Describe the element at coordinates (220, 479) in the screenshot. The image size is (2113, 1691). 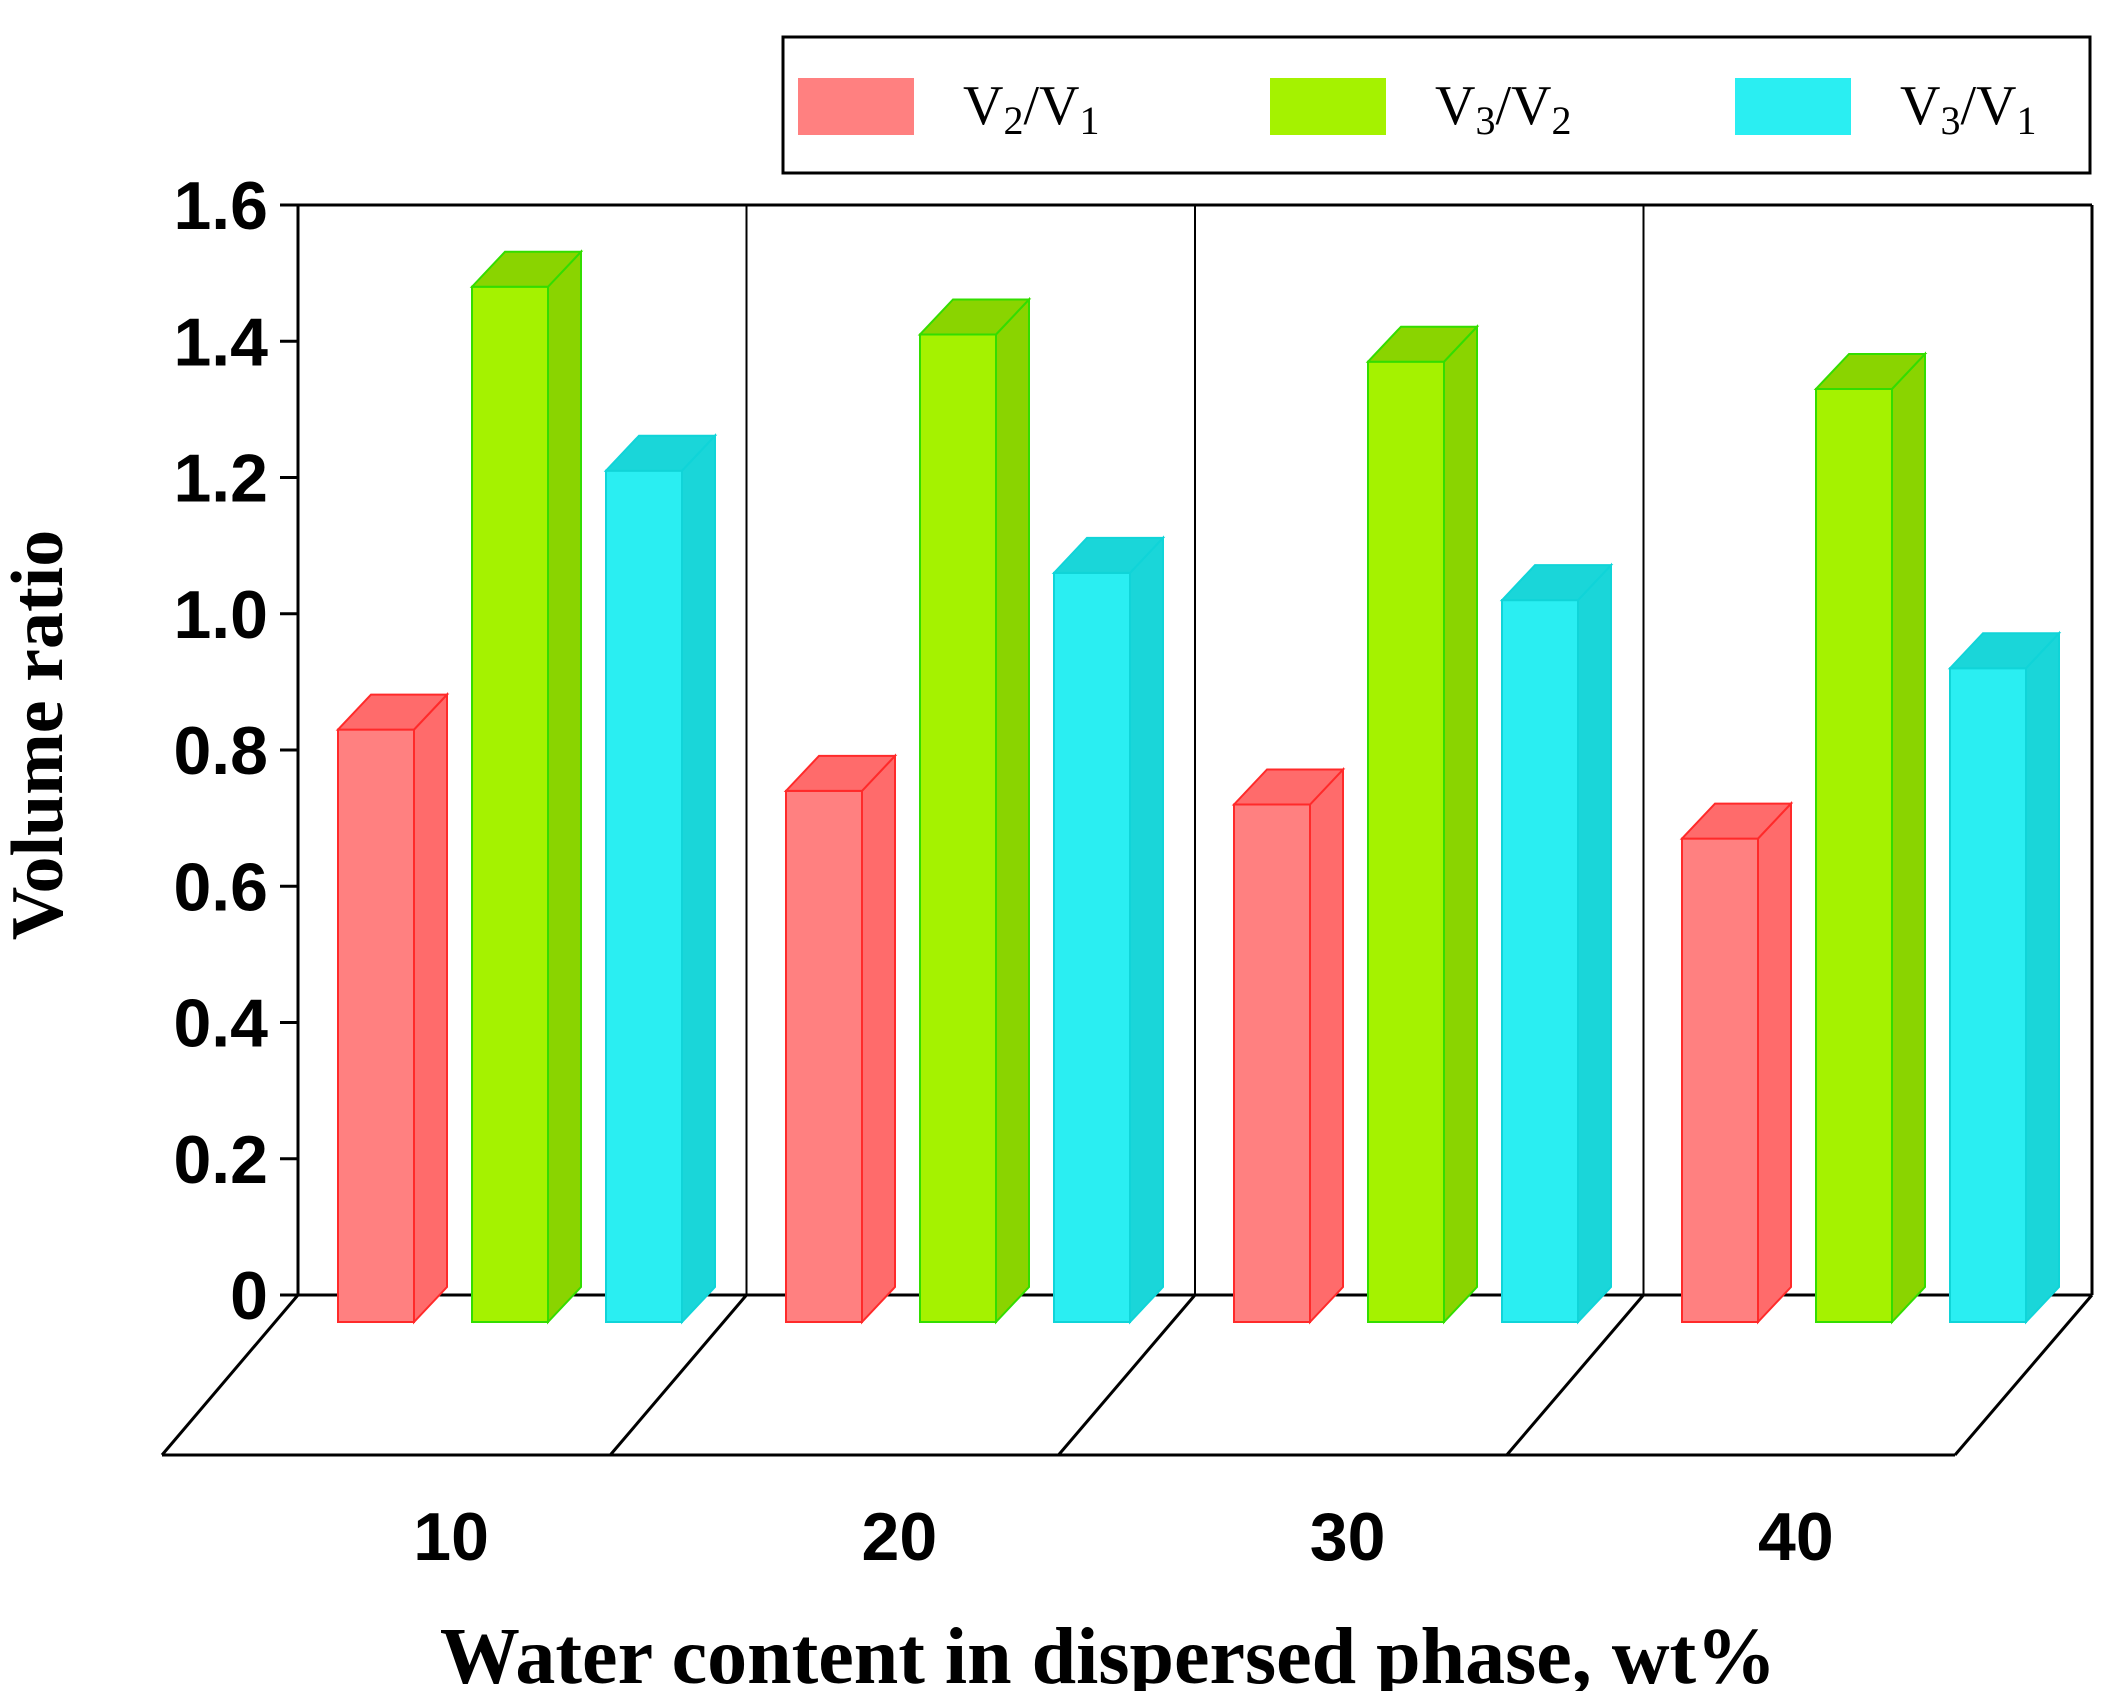
I see `y-tick-label: 1.2` at that location.